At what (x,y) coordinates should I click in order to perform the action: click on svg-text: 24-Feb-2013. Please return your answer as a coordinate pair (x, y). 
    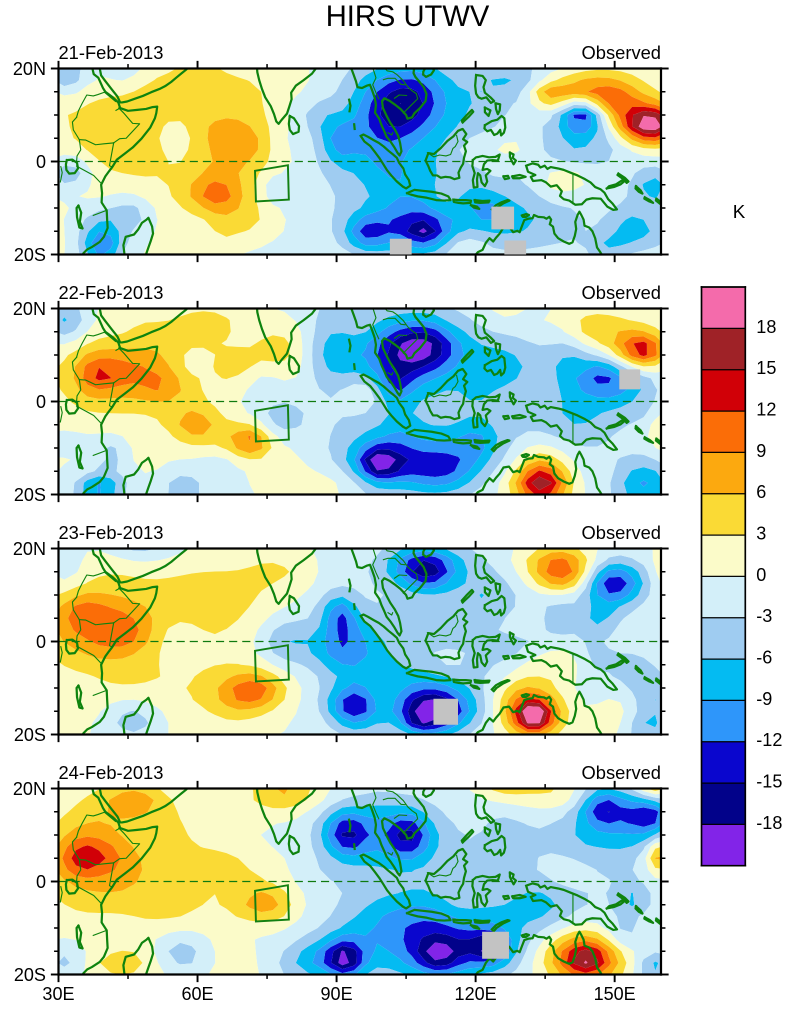
    Looking at the image, I should click on (110, 772).